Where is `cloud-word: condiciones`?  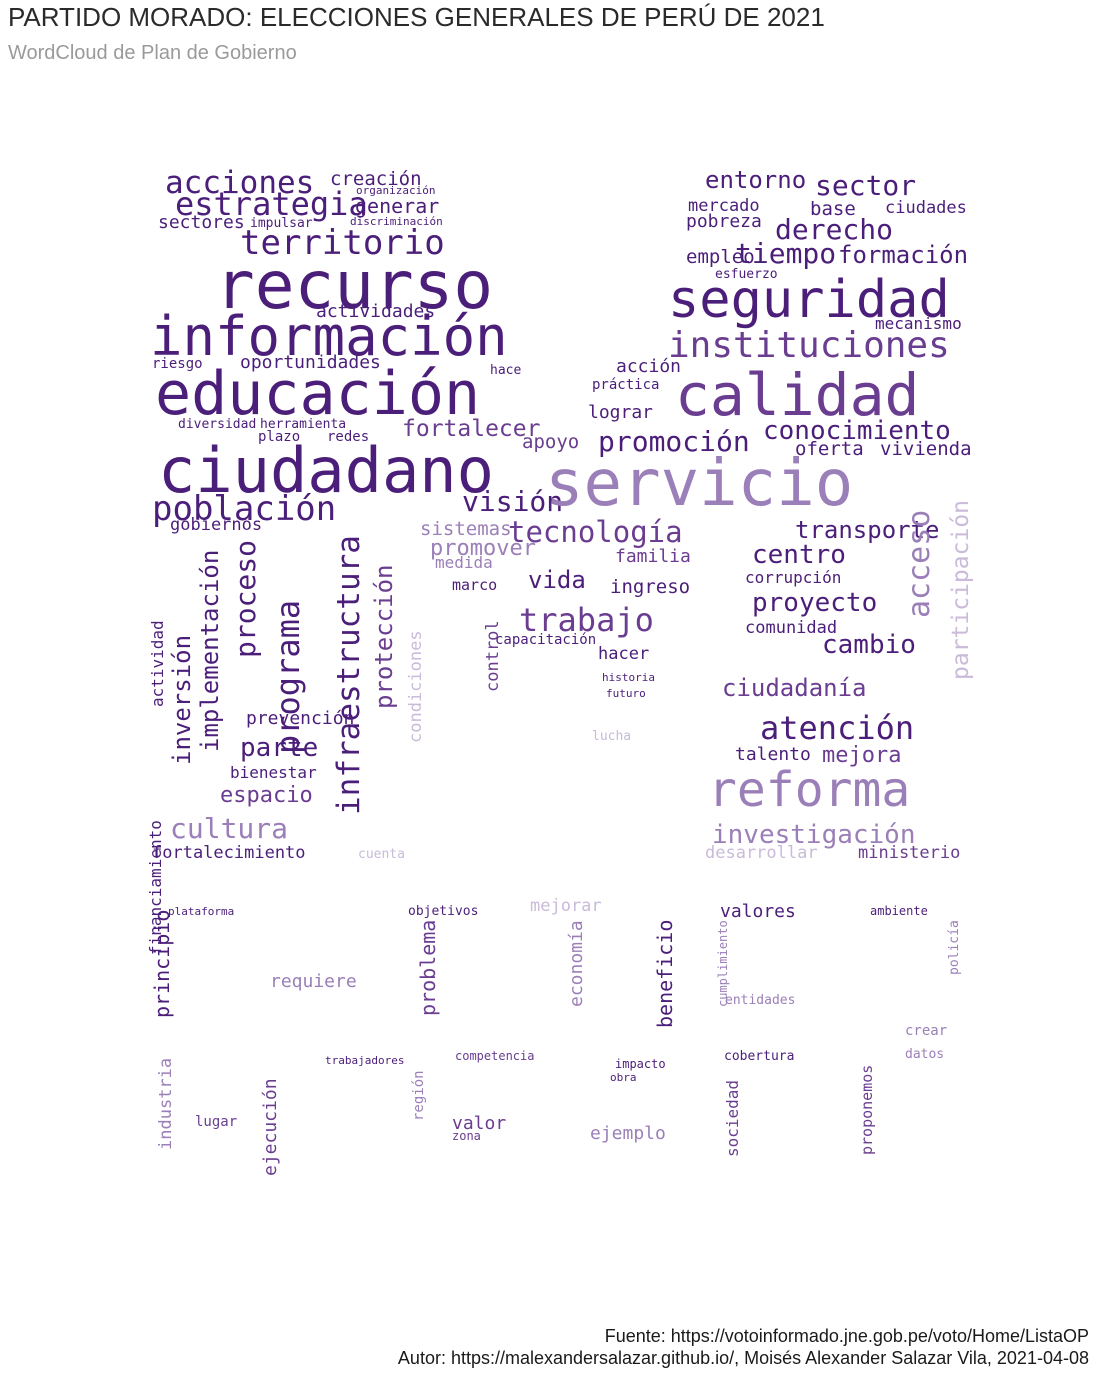 cloud-word: condiciones is located at coordinates (416, 686).